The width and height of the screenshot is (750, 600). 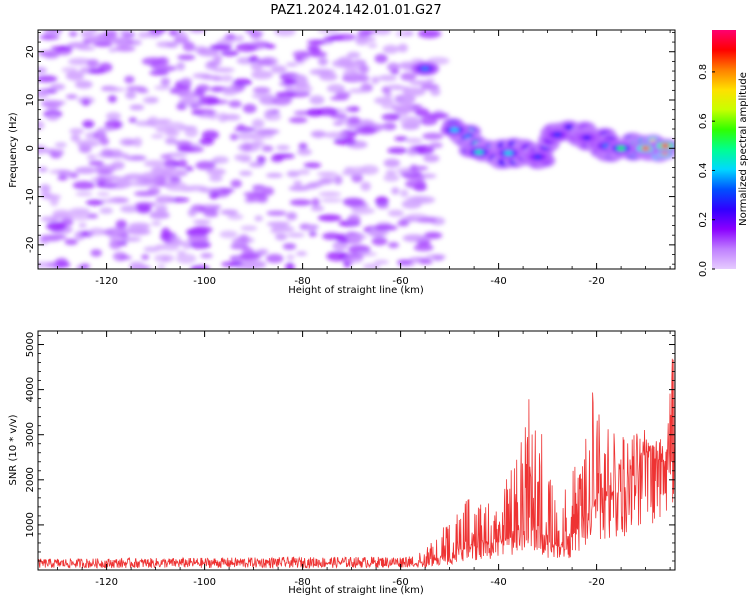 What do you see at coordinates (355, 10) in the screenshot?
I see `figure-title: PAZ1.2024.142.01.01.G27` at bounding box center [355, 10].